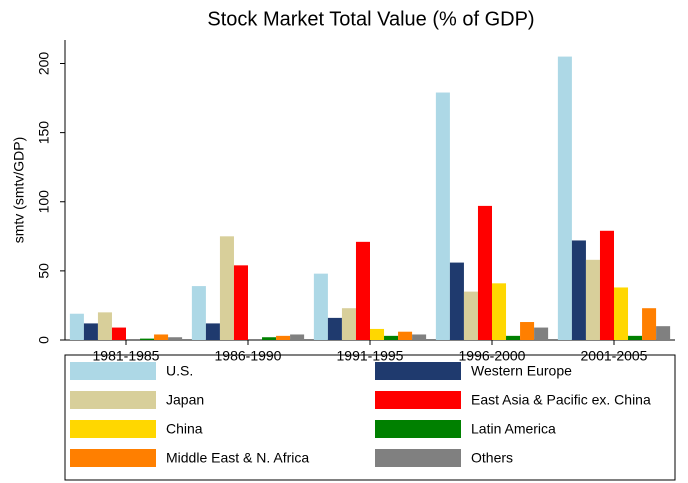 This screenshot has width=688, height=483. Describe the element at coordinates (44, 64) in the screenshot. I see `y-tick-label: 200` at that location.